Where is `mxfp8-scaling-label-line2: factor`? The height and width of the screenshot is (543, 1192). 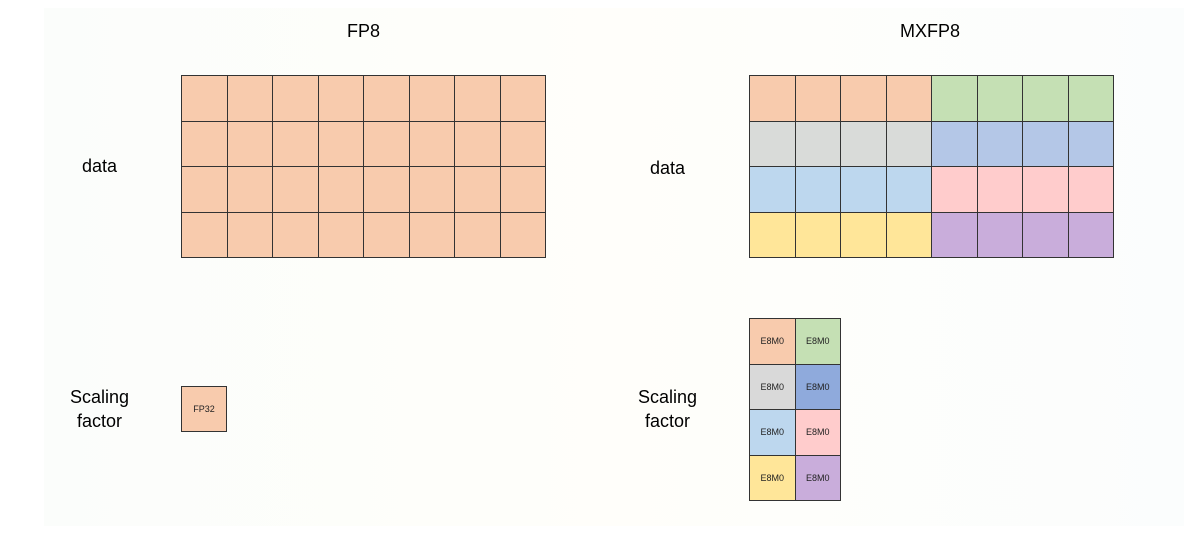 mxfp8-scaling-label-line2: factor is located at coordinates (668, 421).